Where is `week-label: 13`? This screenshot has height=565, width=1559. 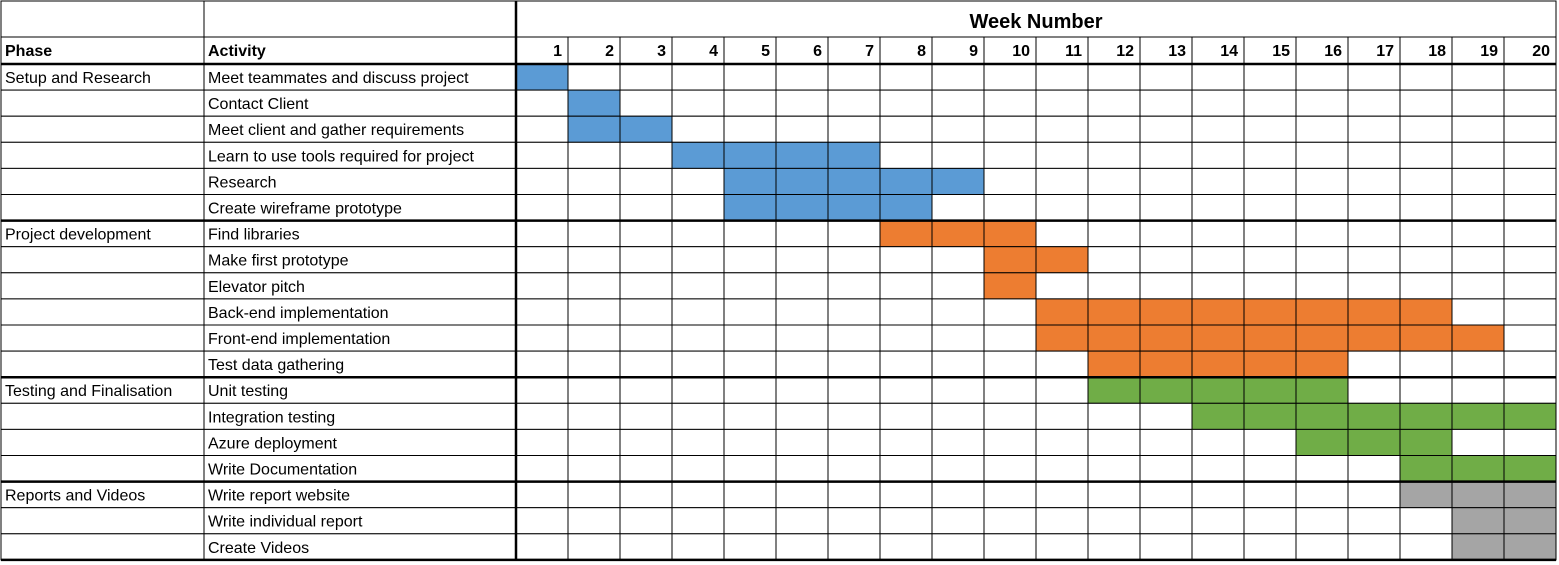
week-label: 13 is located at coordinates (1177, 51).